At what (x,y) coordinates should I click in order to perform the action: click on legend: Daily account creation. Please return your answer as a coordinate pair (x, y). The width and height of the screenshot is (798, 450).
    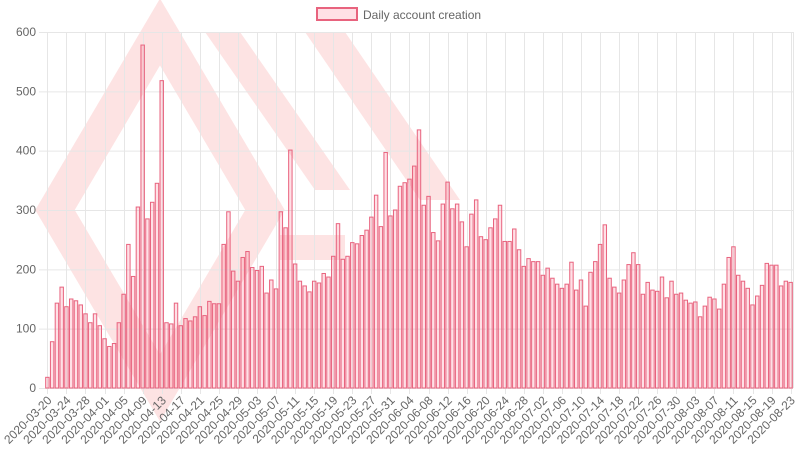
    Looking at the image, I should click on (398, 14).